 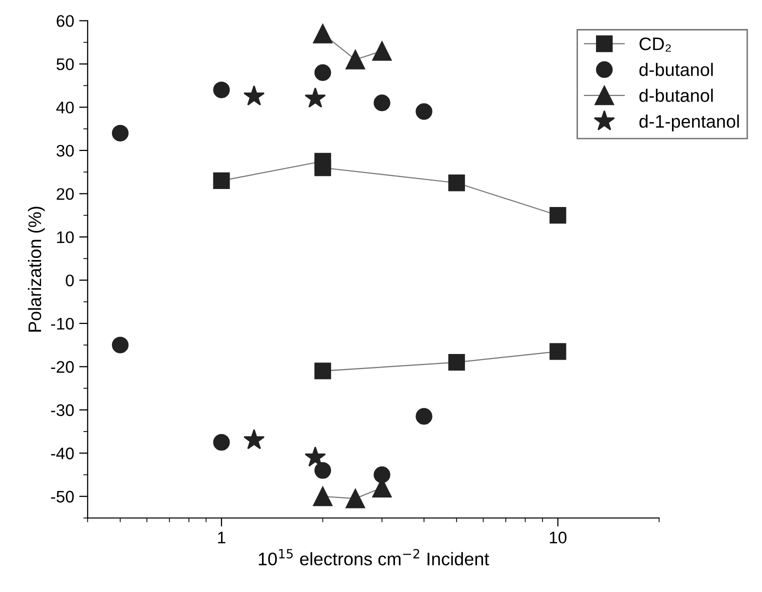 I want to click on y-tick-label: -10, so click(x=62, y=324).